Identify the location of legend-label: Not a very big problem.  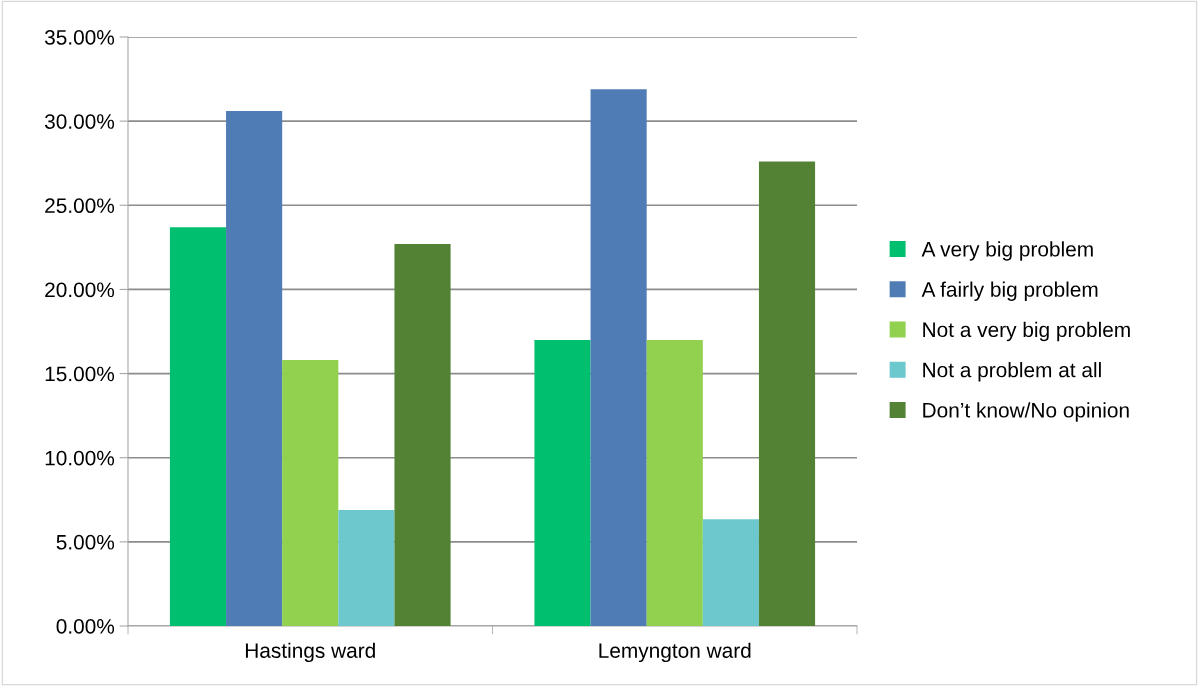
(1026, 331).